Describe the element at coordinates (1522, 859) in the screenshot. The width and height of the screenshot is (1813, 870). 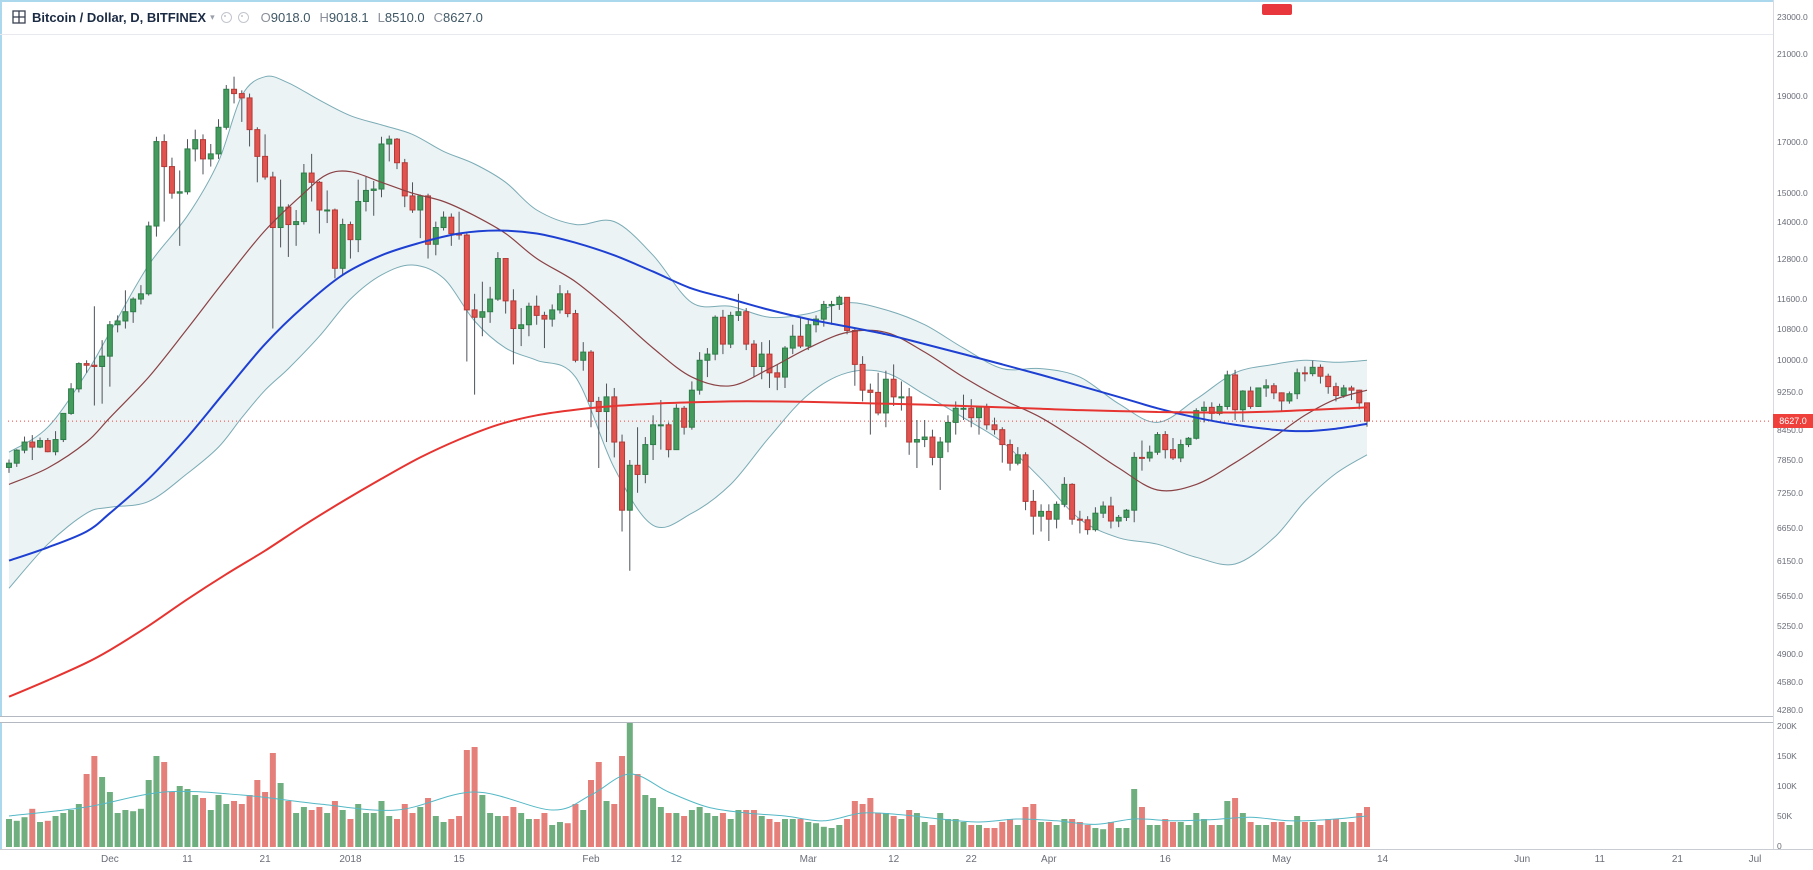
I see `time-tick: Jun` at that location.